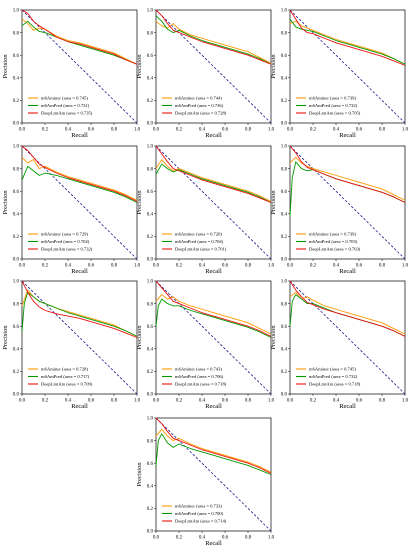  Describe the element at coordinates (67, 249) in the screenshot. I see `legend-entry: DeepLmtAm (area = 0.732)` at that location.